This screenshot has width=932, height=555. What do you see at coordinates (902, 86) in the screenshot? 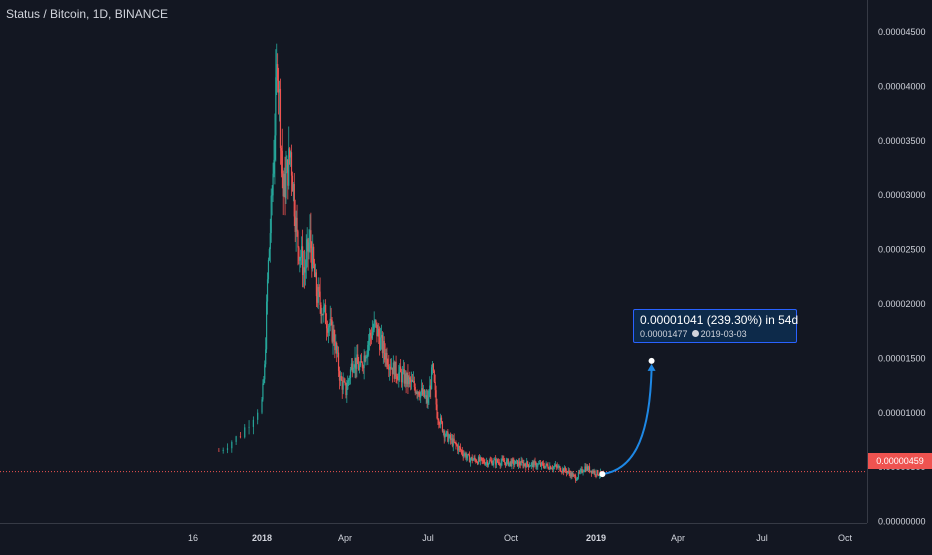
I see `y-tick-label: 0.00004000` at bounding box center [902, 86].